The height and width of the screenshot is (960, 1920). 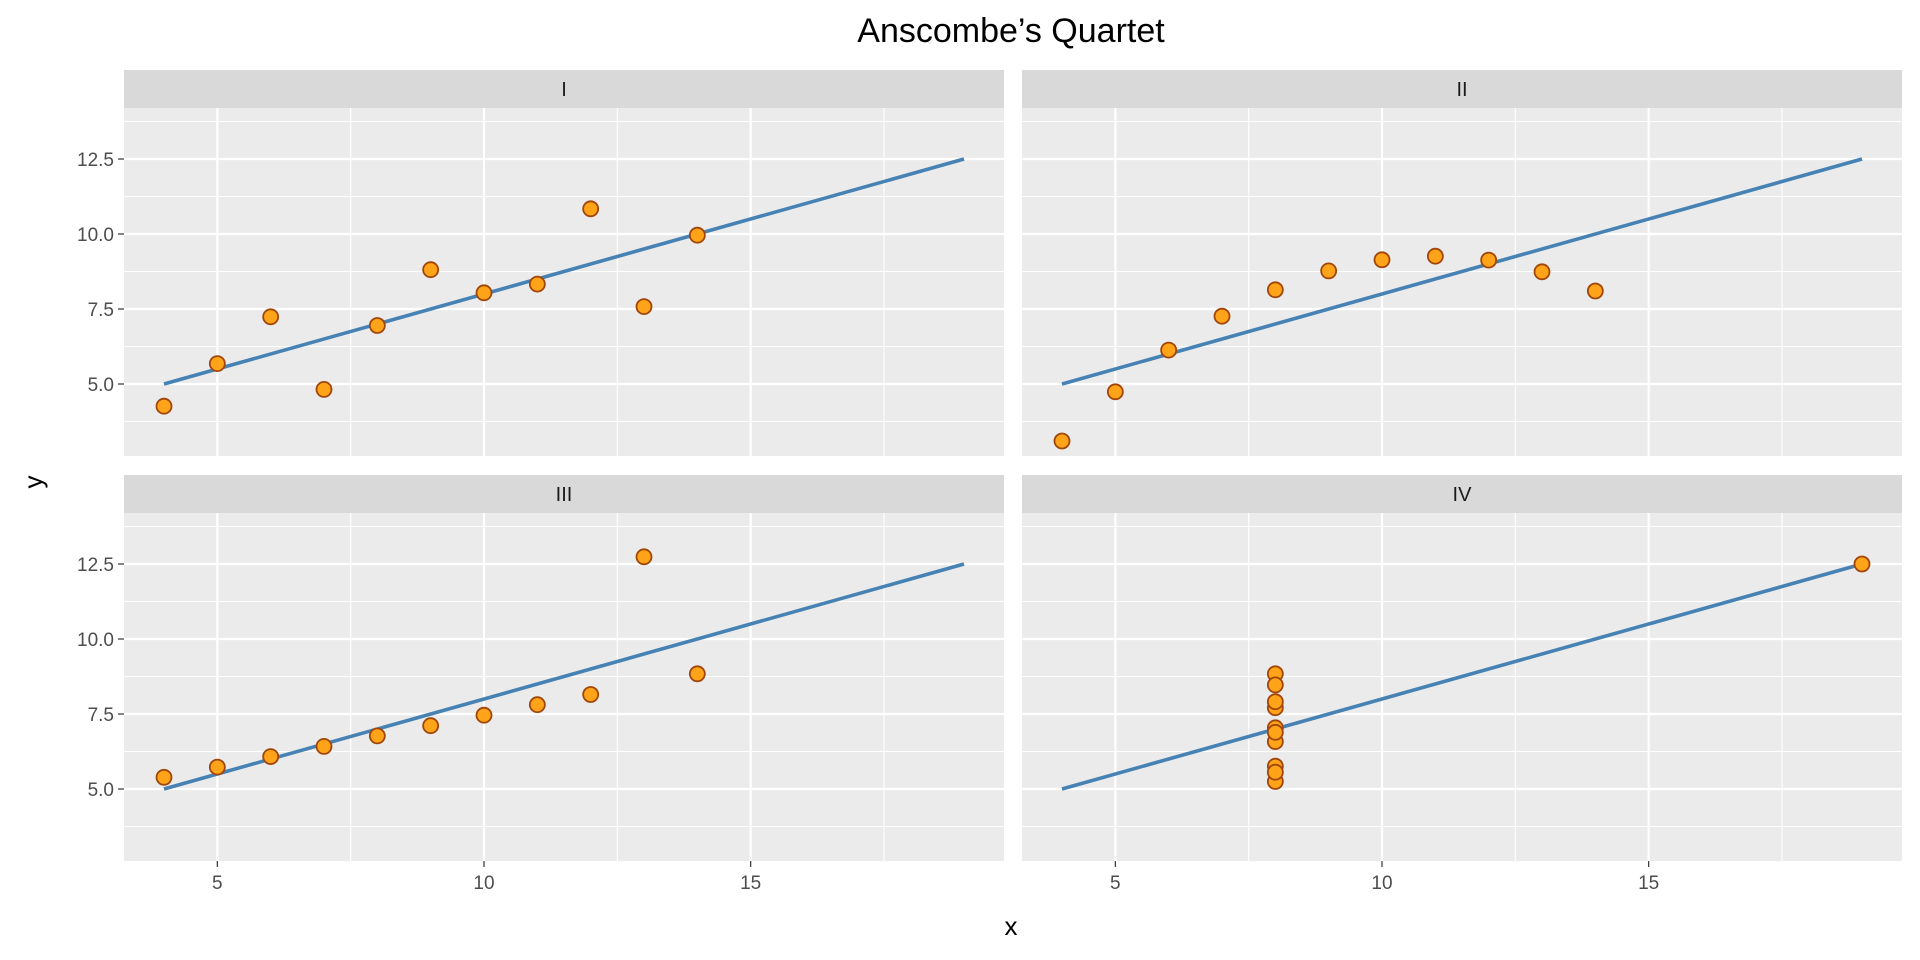 What do you see at coordinates (935, 877) in the screenshot?
I see `x-axis: 5 10 15 5 10 15` at bounding box center [935, 877].